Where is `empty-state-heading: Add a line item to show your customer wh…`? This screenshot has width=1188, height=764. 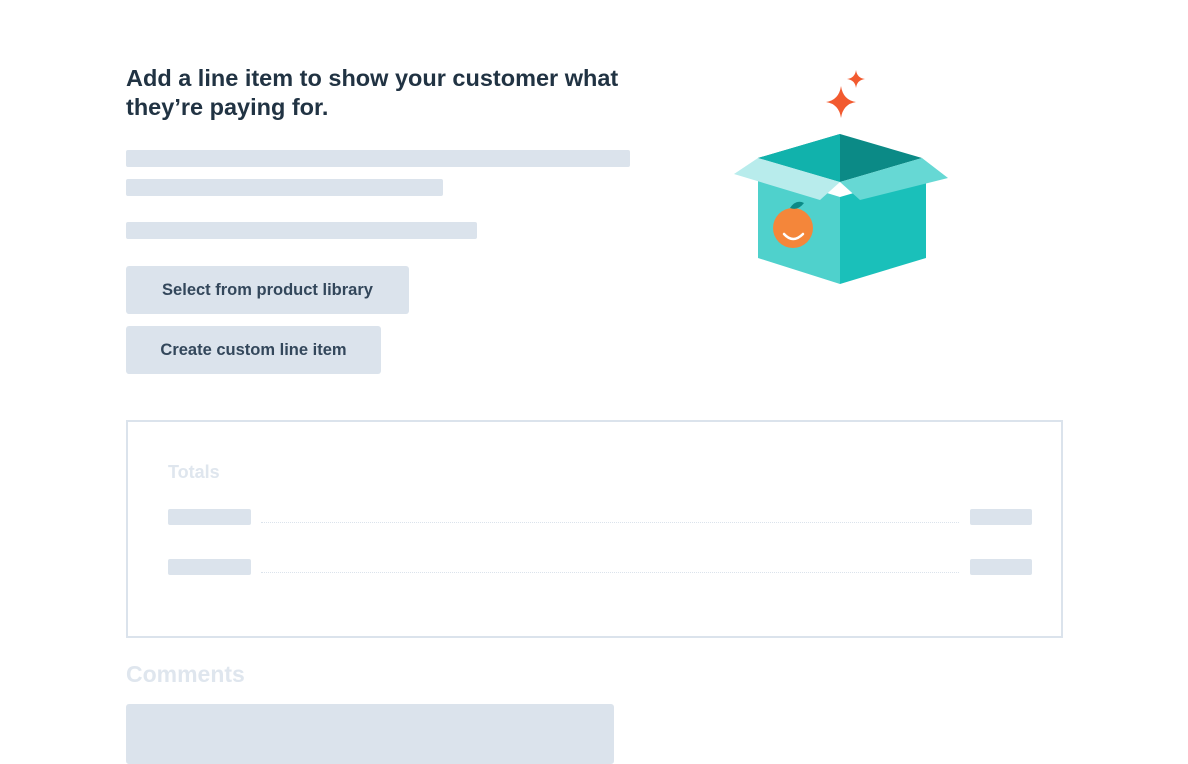
empty-state-heading: Add a line item to show your customer wh… is located at coordinates (372, 92).